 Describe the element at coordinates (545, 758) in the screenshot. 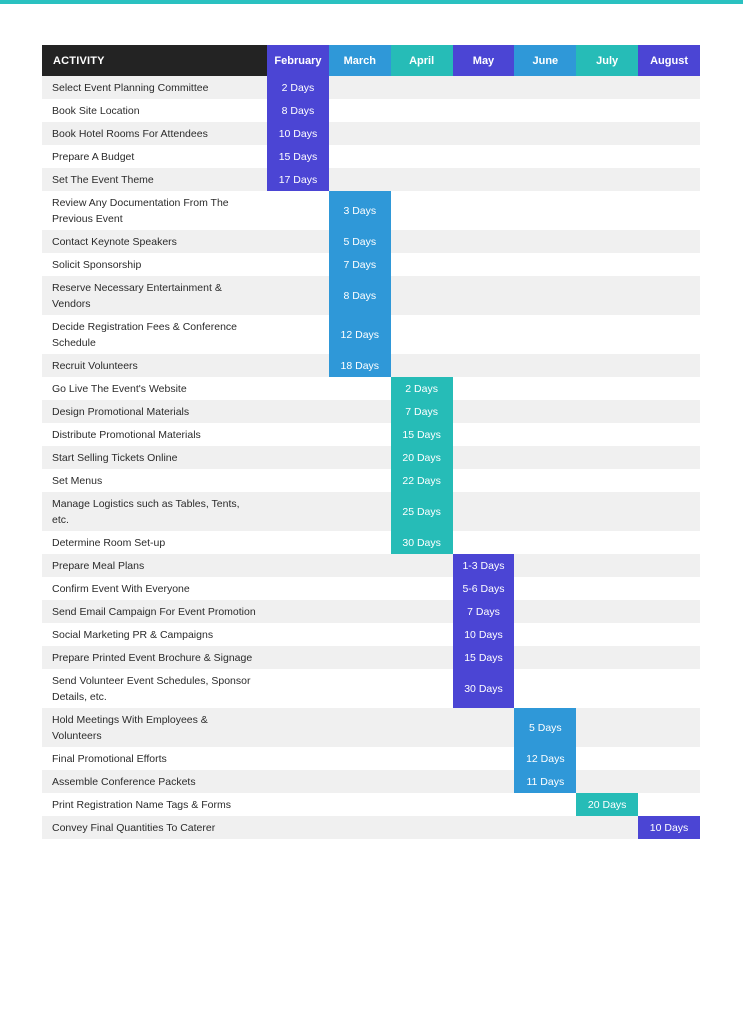

I see `duration-bar: 12 Days` at that location.